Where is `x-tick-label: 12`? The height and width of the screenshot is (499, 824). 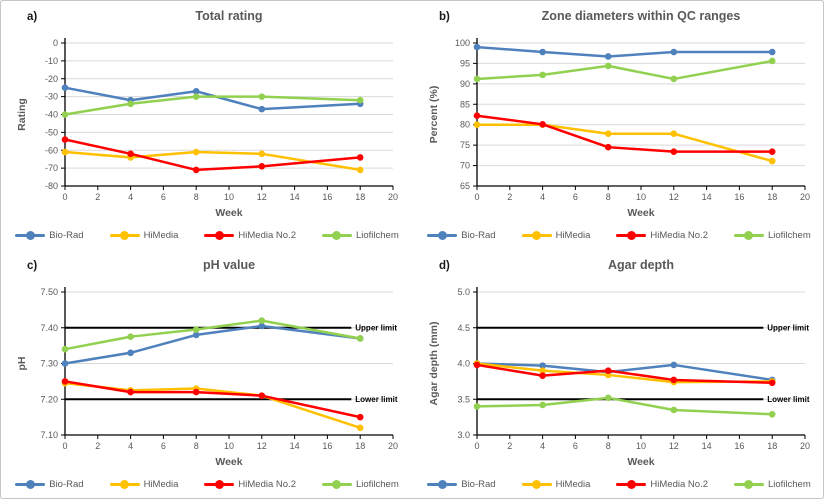 x-tick-label: 12 is located at coordinates (262, 446).